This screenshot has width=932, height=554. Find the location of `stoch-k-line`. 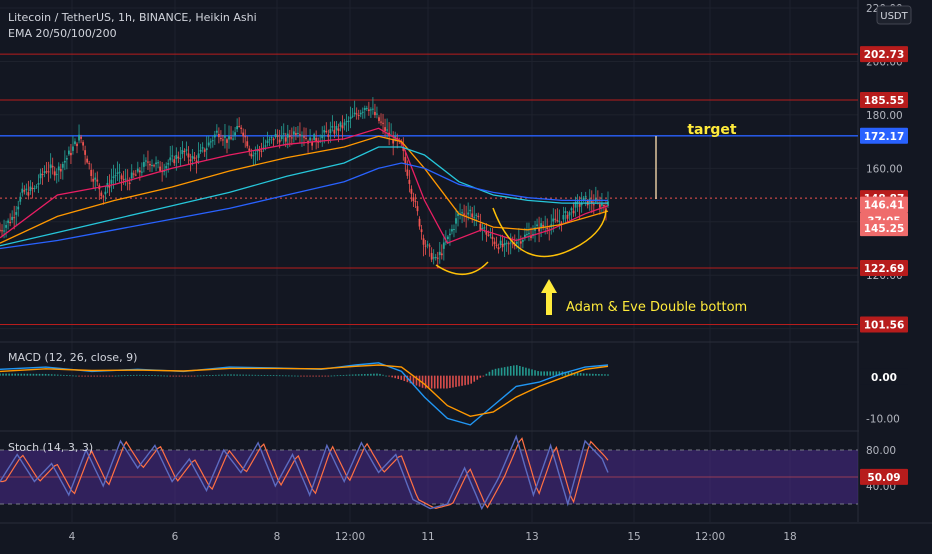

stoch-k-line is located at coordinates (304, 472).